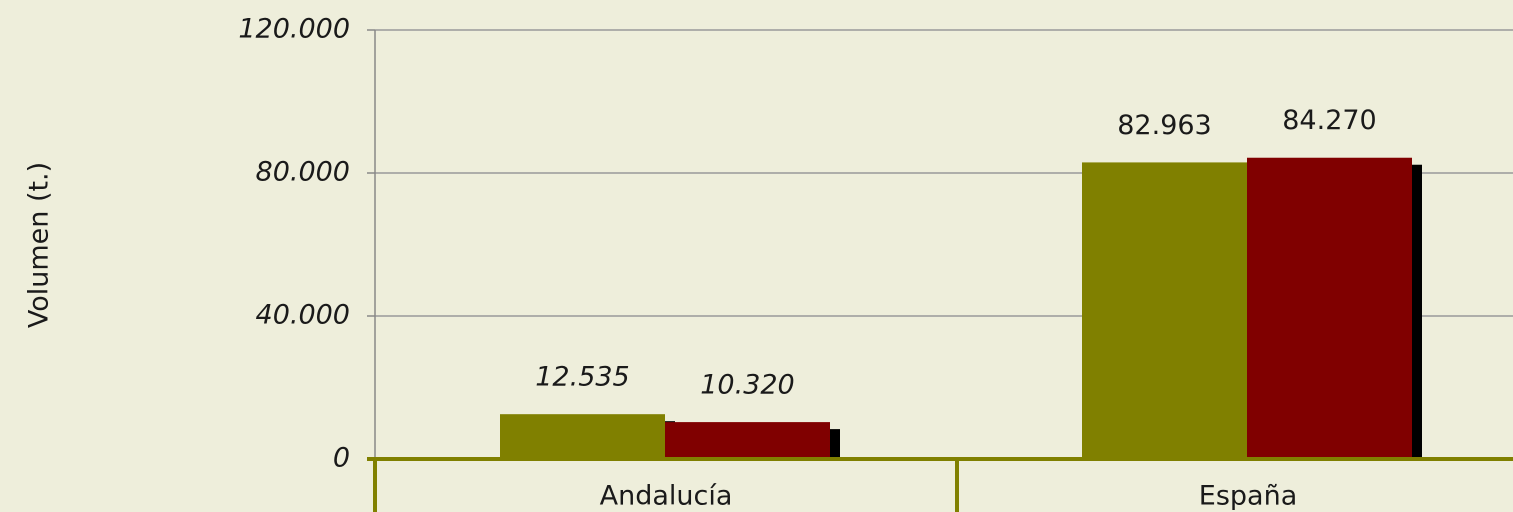 The image size is (1513, 512). Describe the element at coordinates (666, 496) in the screenshot. I see `x-tick-label: Andalucía` at that location.